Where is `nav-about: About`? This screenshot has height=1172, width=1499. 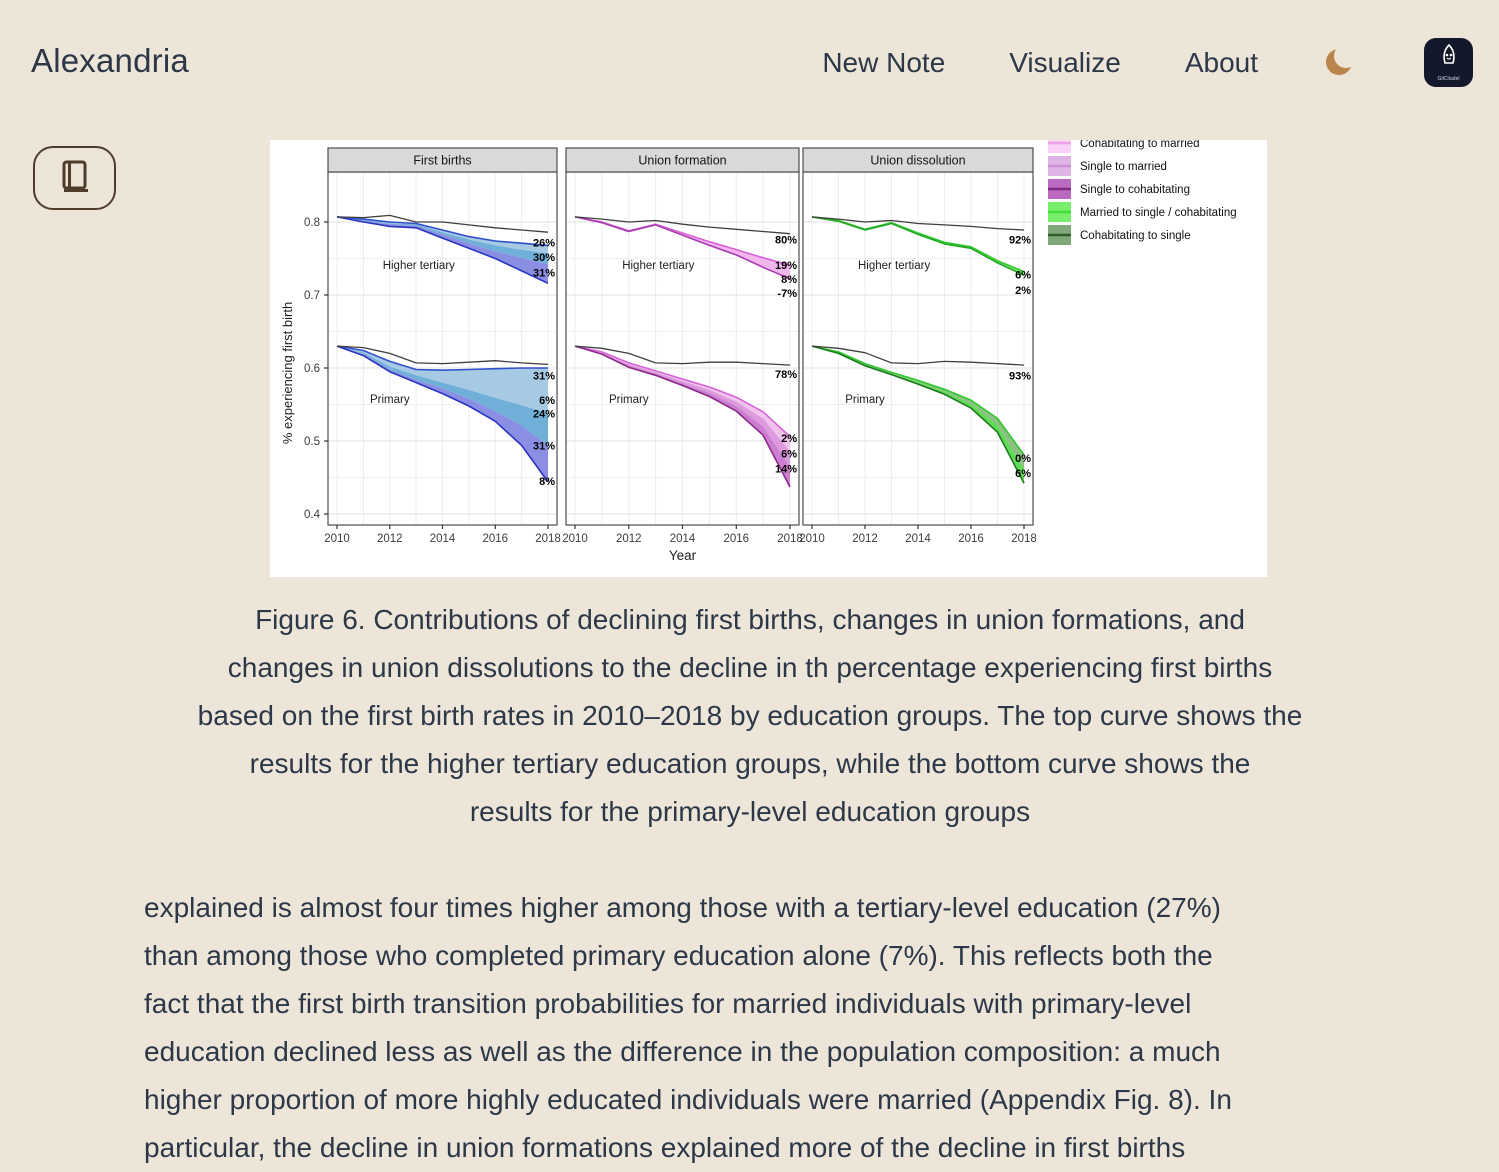
nav-about: About is located at coordinates (1221, 62).